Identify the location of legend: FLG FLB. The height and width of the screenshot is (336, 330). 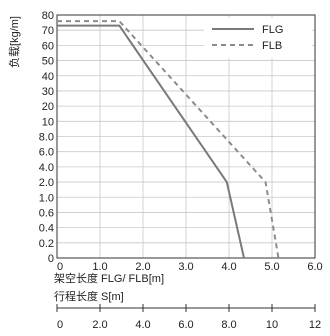
(258, 38).